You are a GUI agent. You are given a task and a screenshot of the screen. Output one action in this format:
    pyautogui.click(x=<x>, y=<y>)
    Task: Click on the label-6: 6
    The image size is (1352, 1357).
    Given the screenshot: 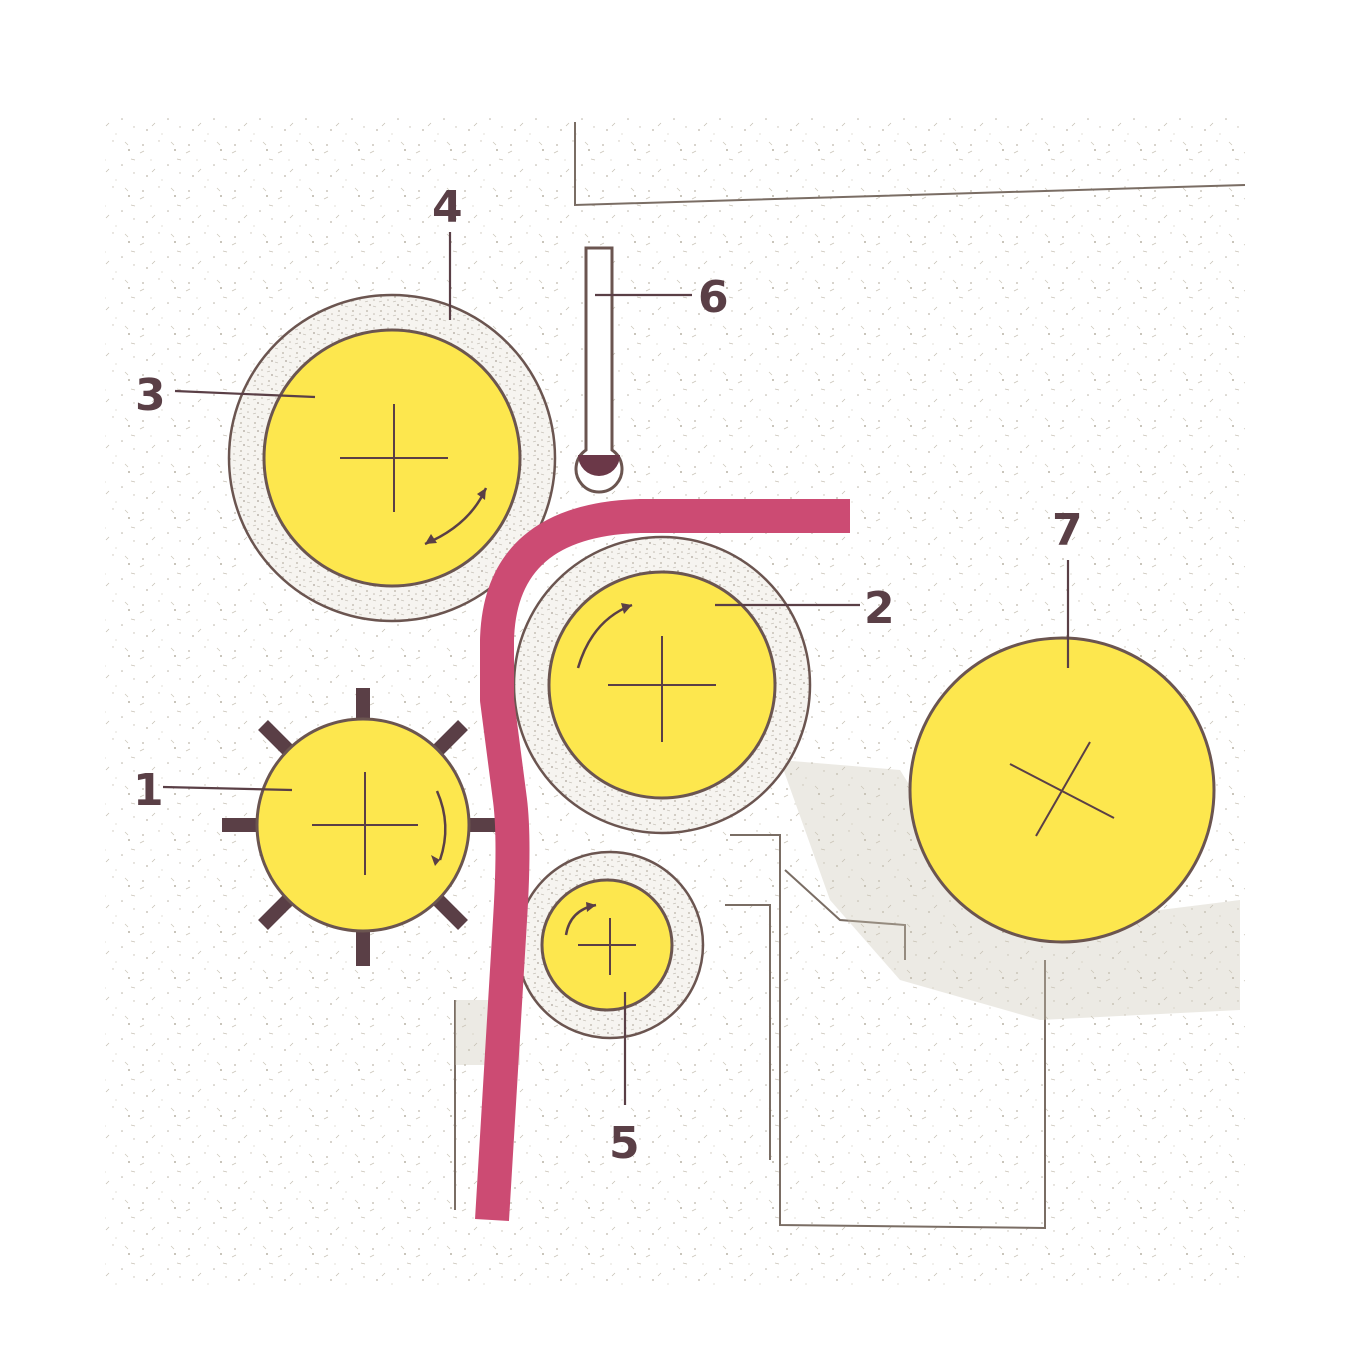 What is the action you would take?
    pyautogui.click(x=713, y=297)
    